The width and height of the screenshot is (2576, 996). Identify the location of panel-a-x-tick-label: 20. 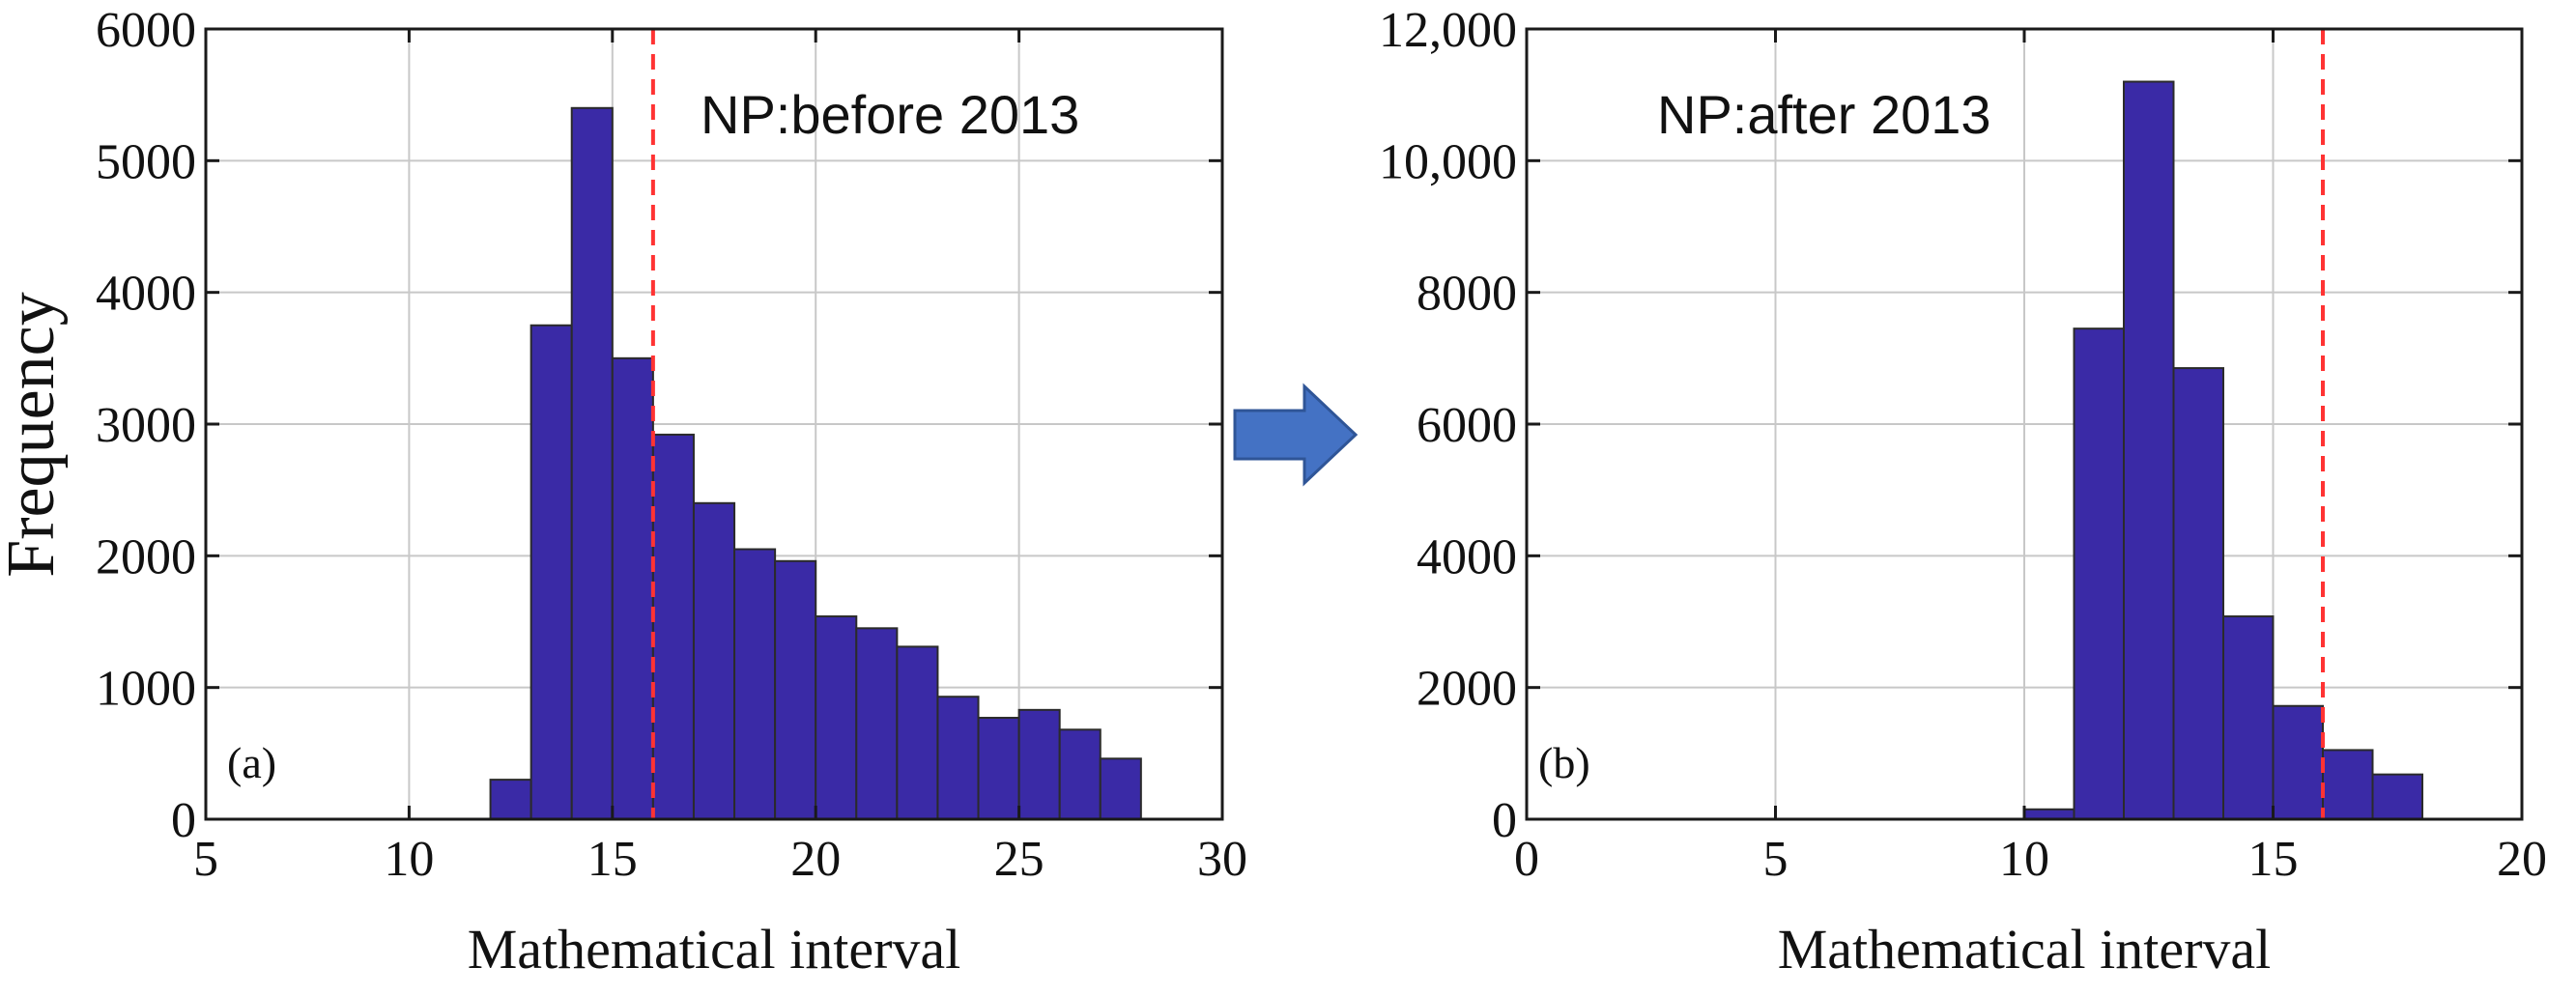
(816, 859).